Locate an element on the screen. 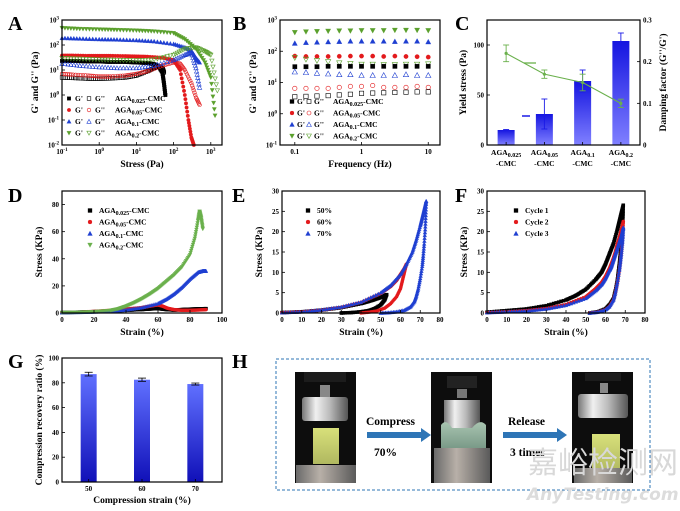 The height and width of the screenshot is (511, 680). x-axis-label: Strain (%) is located at coordinates (566, 332).